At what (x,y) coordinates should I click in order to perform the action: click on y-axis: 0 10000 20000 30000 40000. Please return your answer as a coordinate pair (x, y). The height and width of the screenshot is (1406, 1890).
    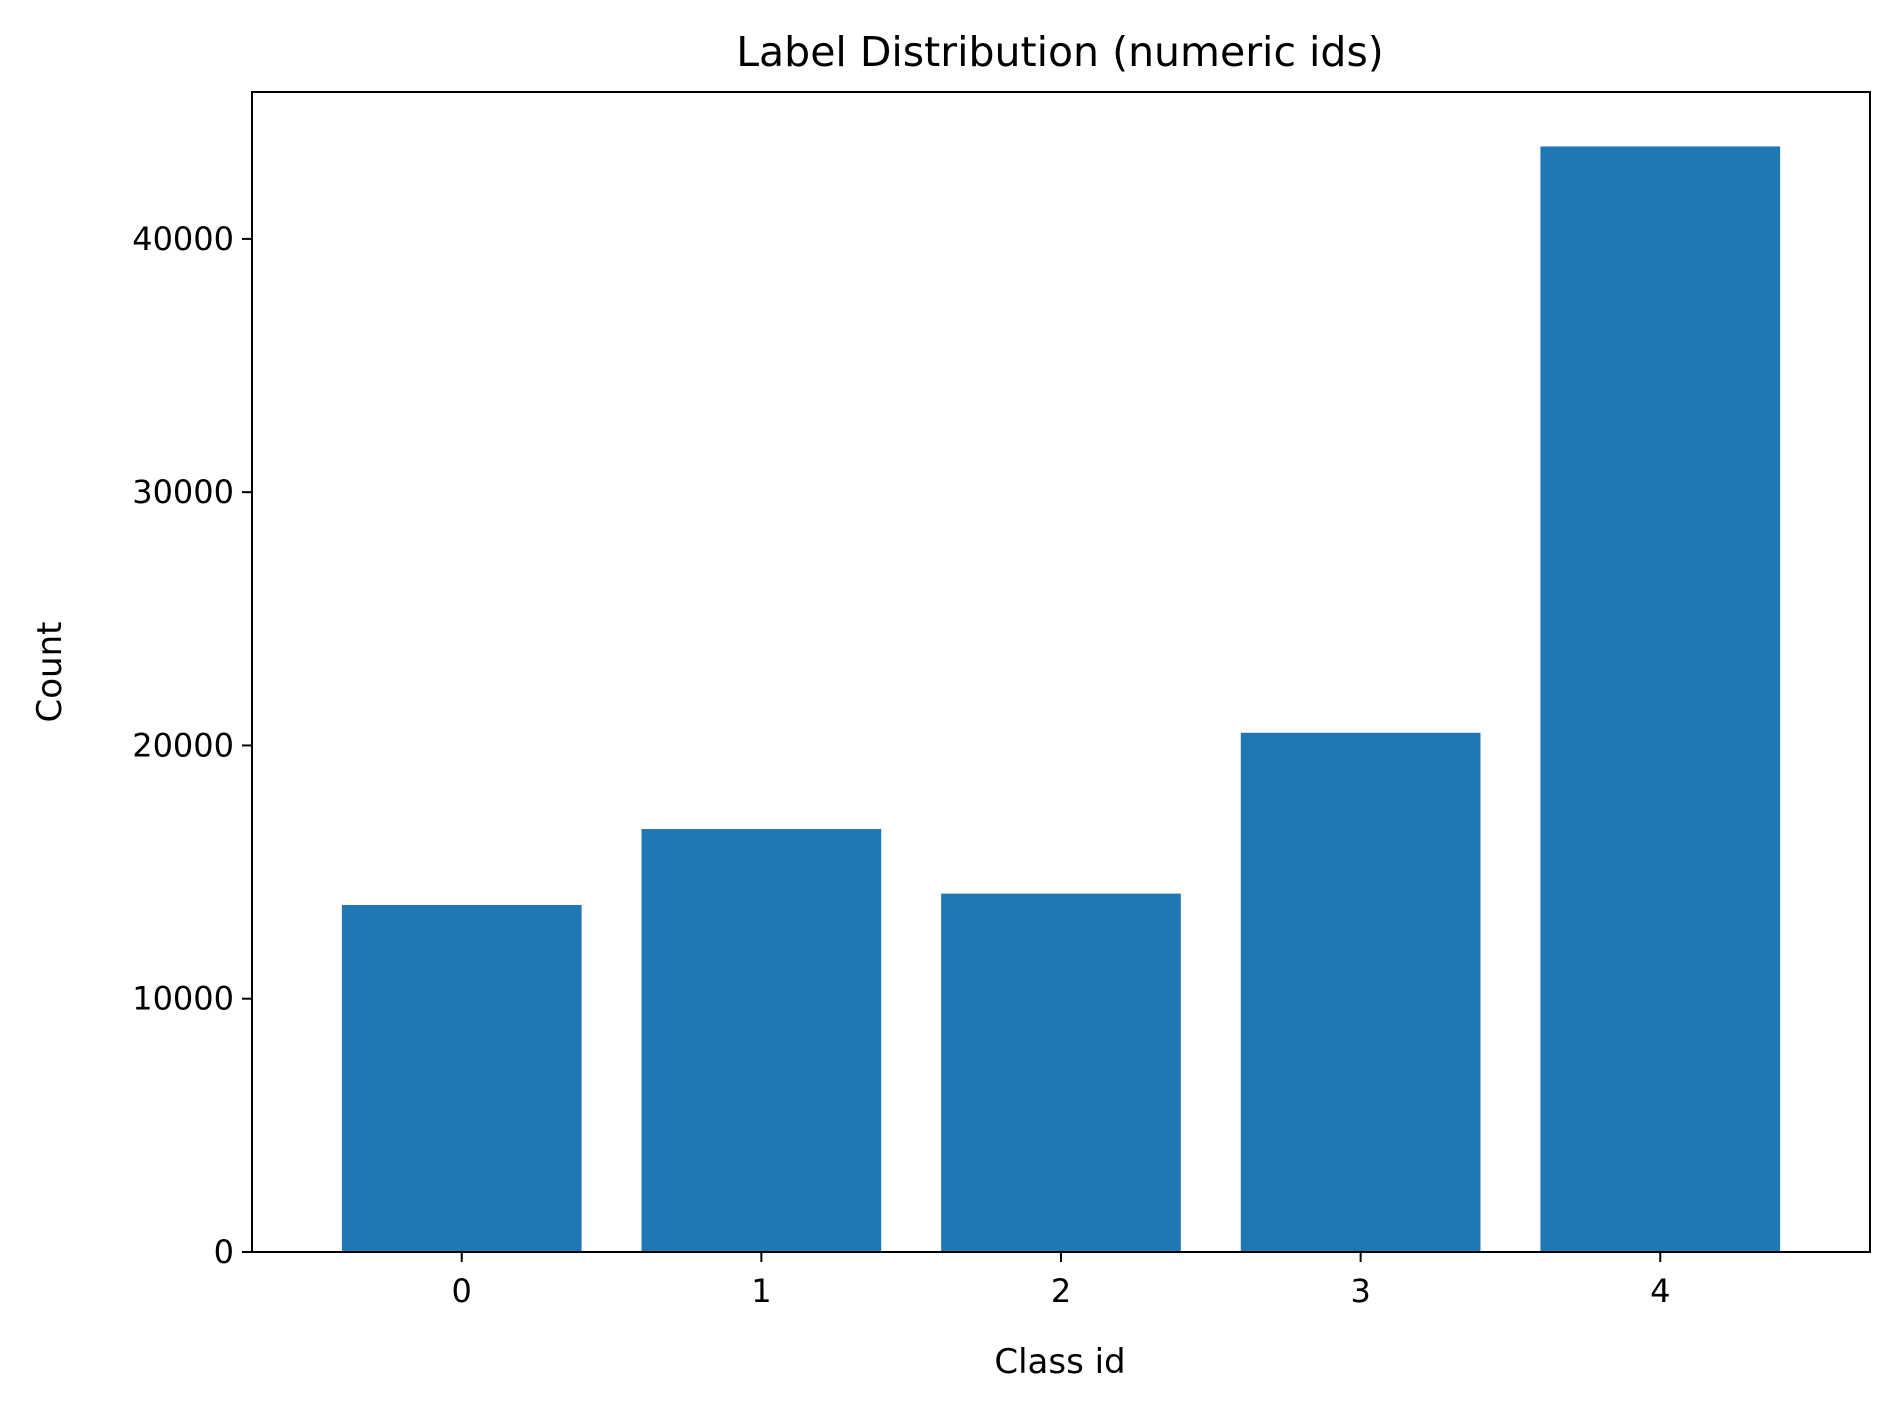
    Looking at the image, I should click on (192, 745).